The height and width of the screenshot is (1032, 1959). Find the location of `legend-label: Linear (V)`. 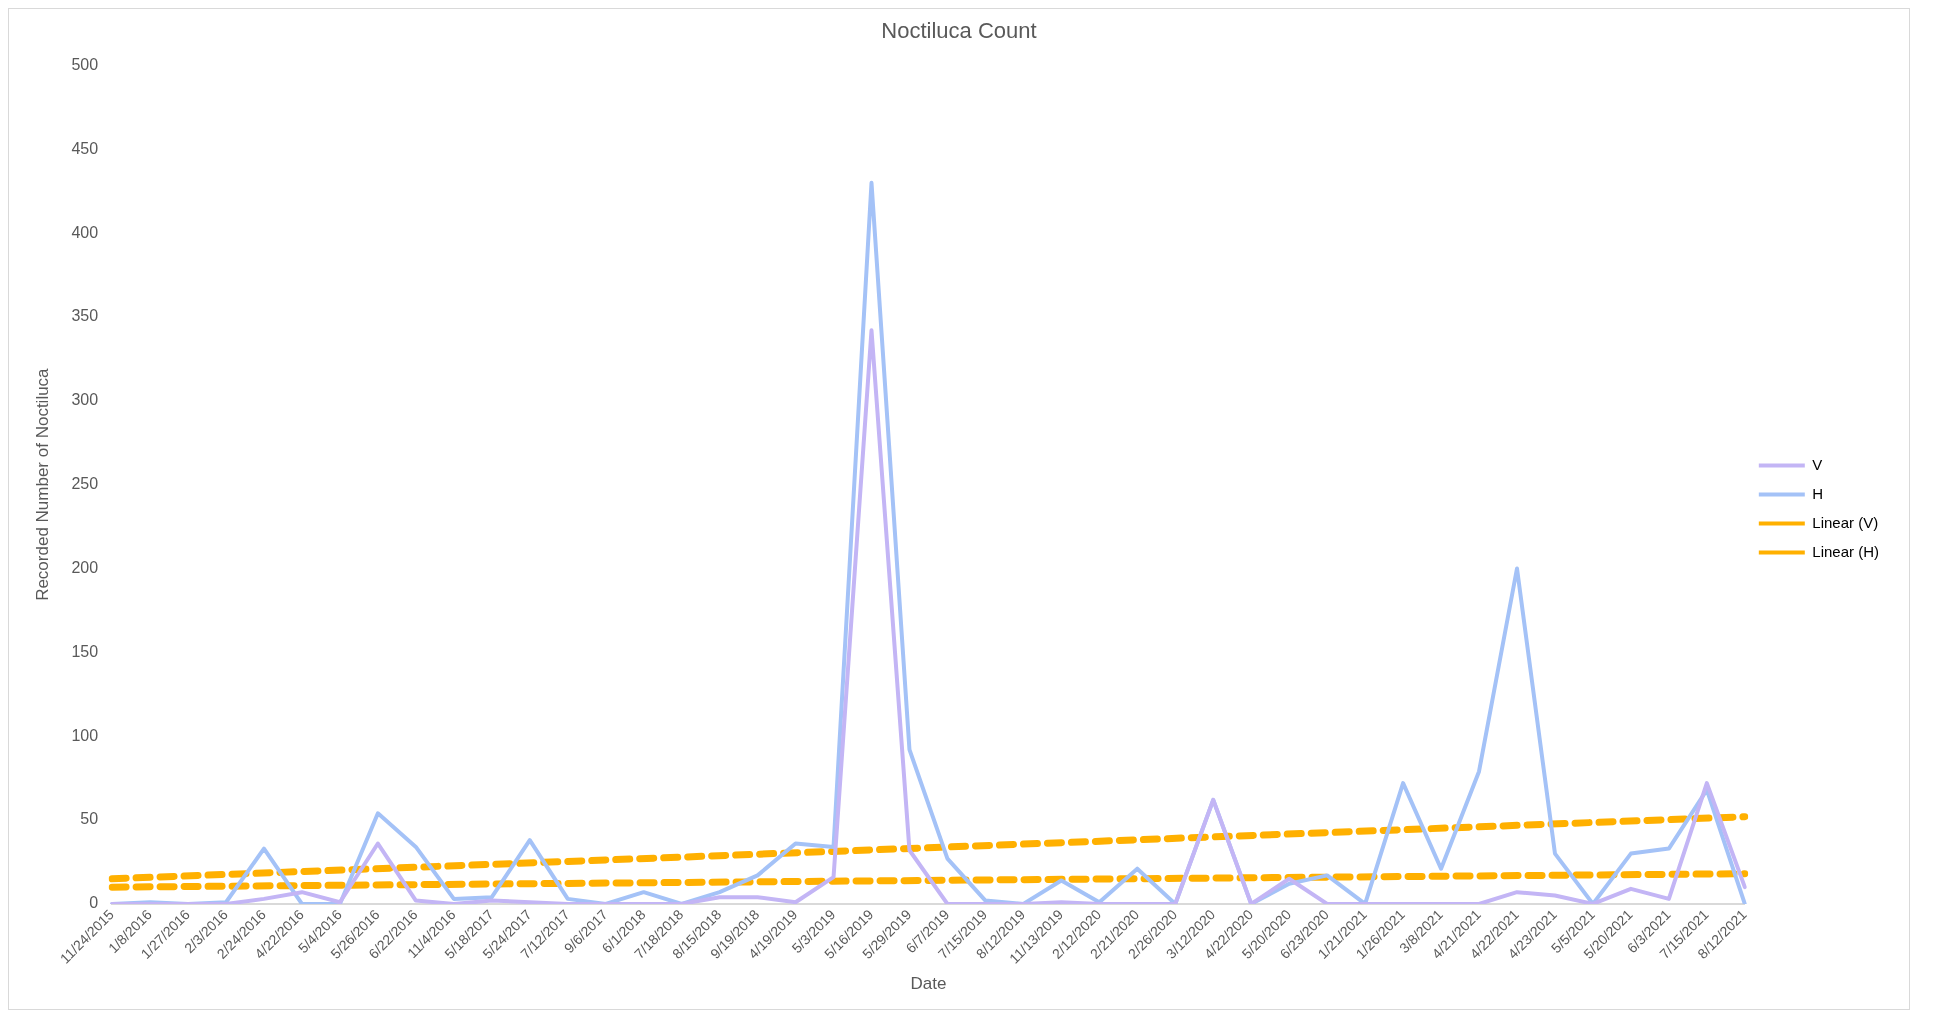

legend-label: Linear (V) is located at coordinates (1845, 522).